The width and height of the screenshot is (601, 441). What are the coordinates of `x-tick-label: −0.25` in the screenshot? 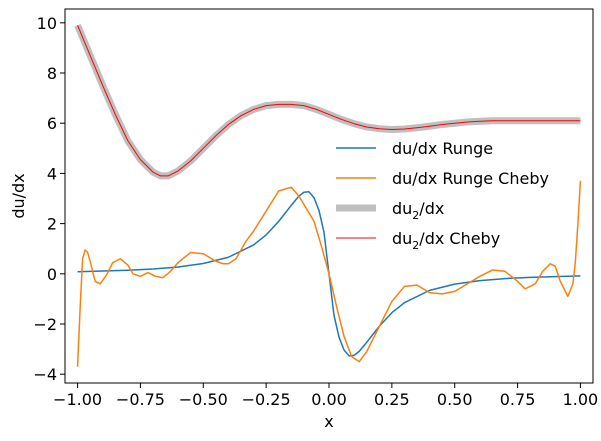 It's located at (266, 399).